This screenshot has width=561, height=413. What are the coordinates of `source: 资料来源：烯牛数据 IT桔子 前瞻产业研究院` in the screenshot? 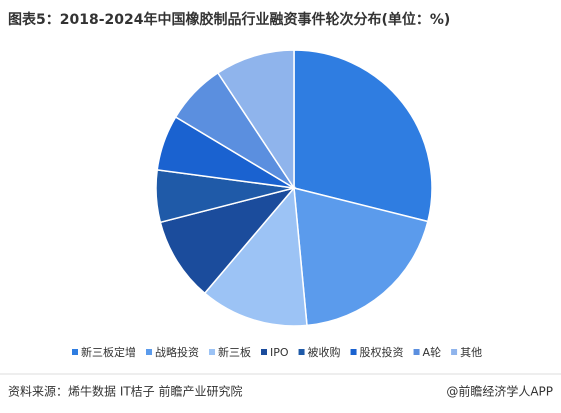 It's located at (125, 391).